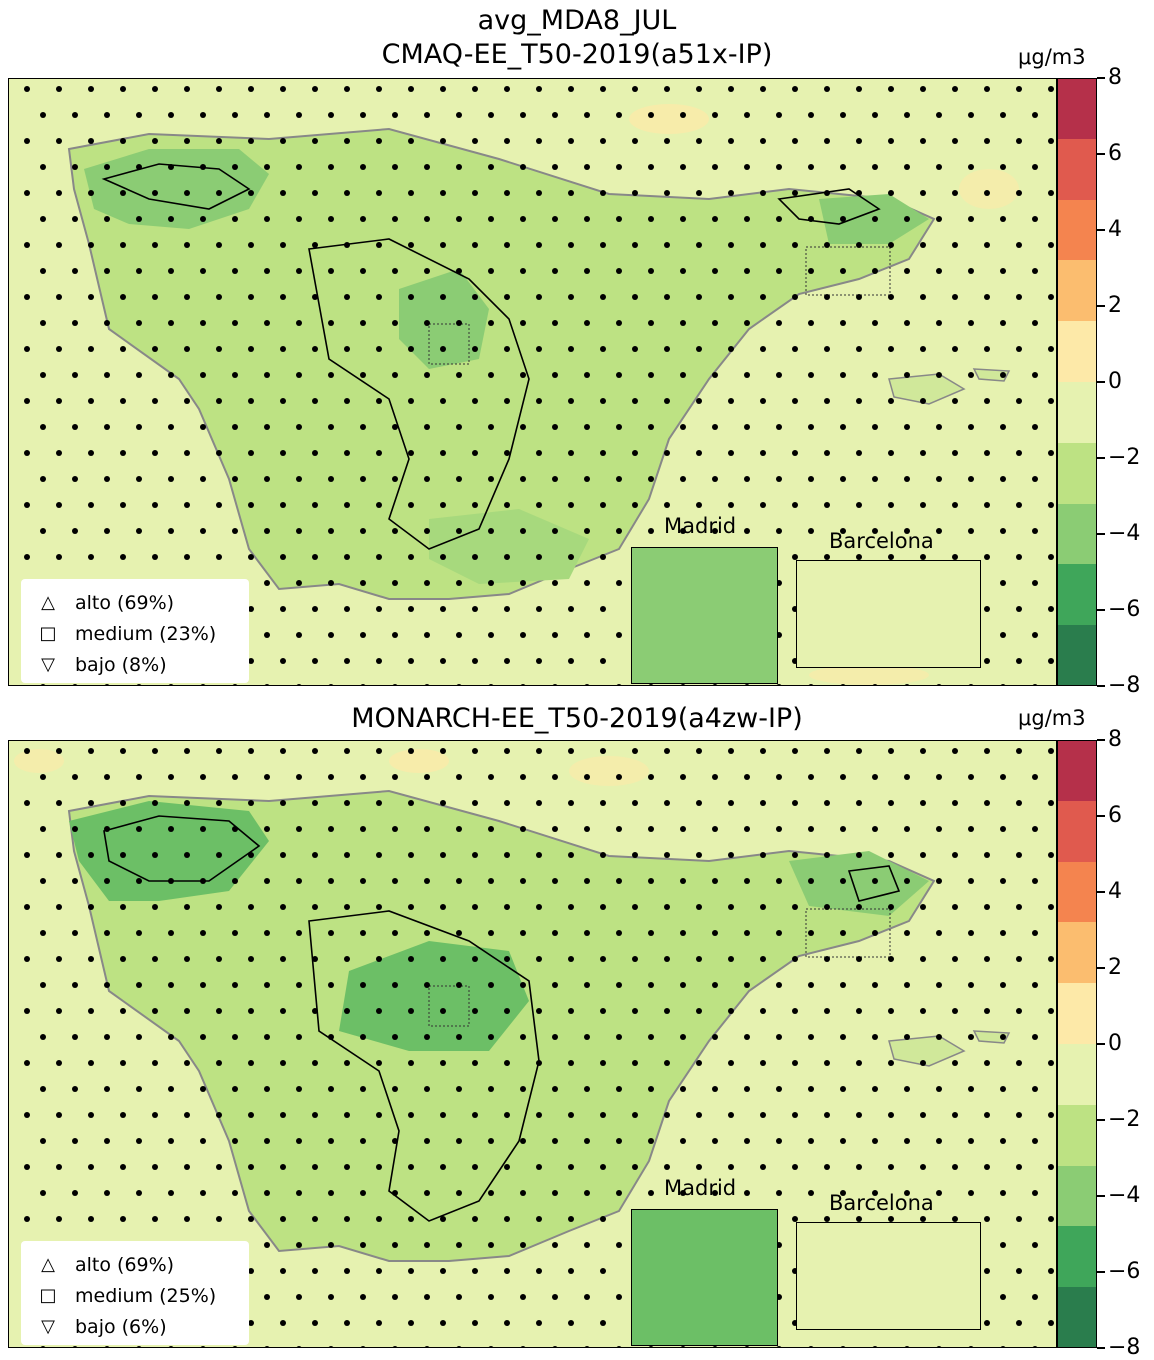 This screenshot has height=1360, width=1154. I want to click on bottom-green-region-nw, so click(169, 851).